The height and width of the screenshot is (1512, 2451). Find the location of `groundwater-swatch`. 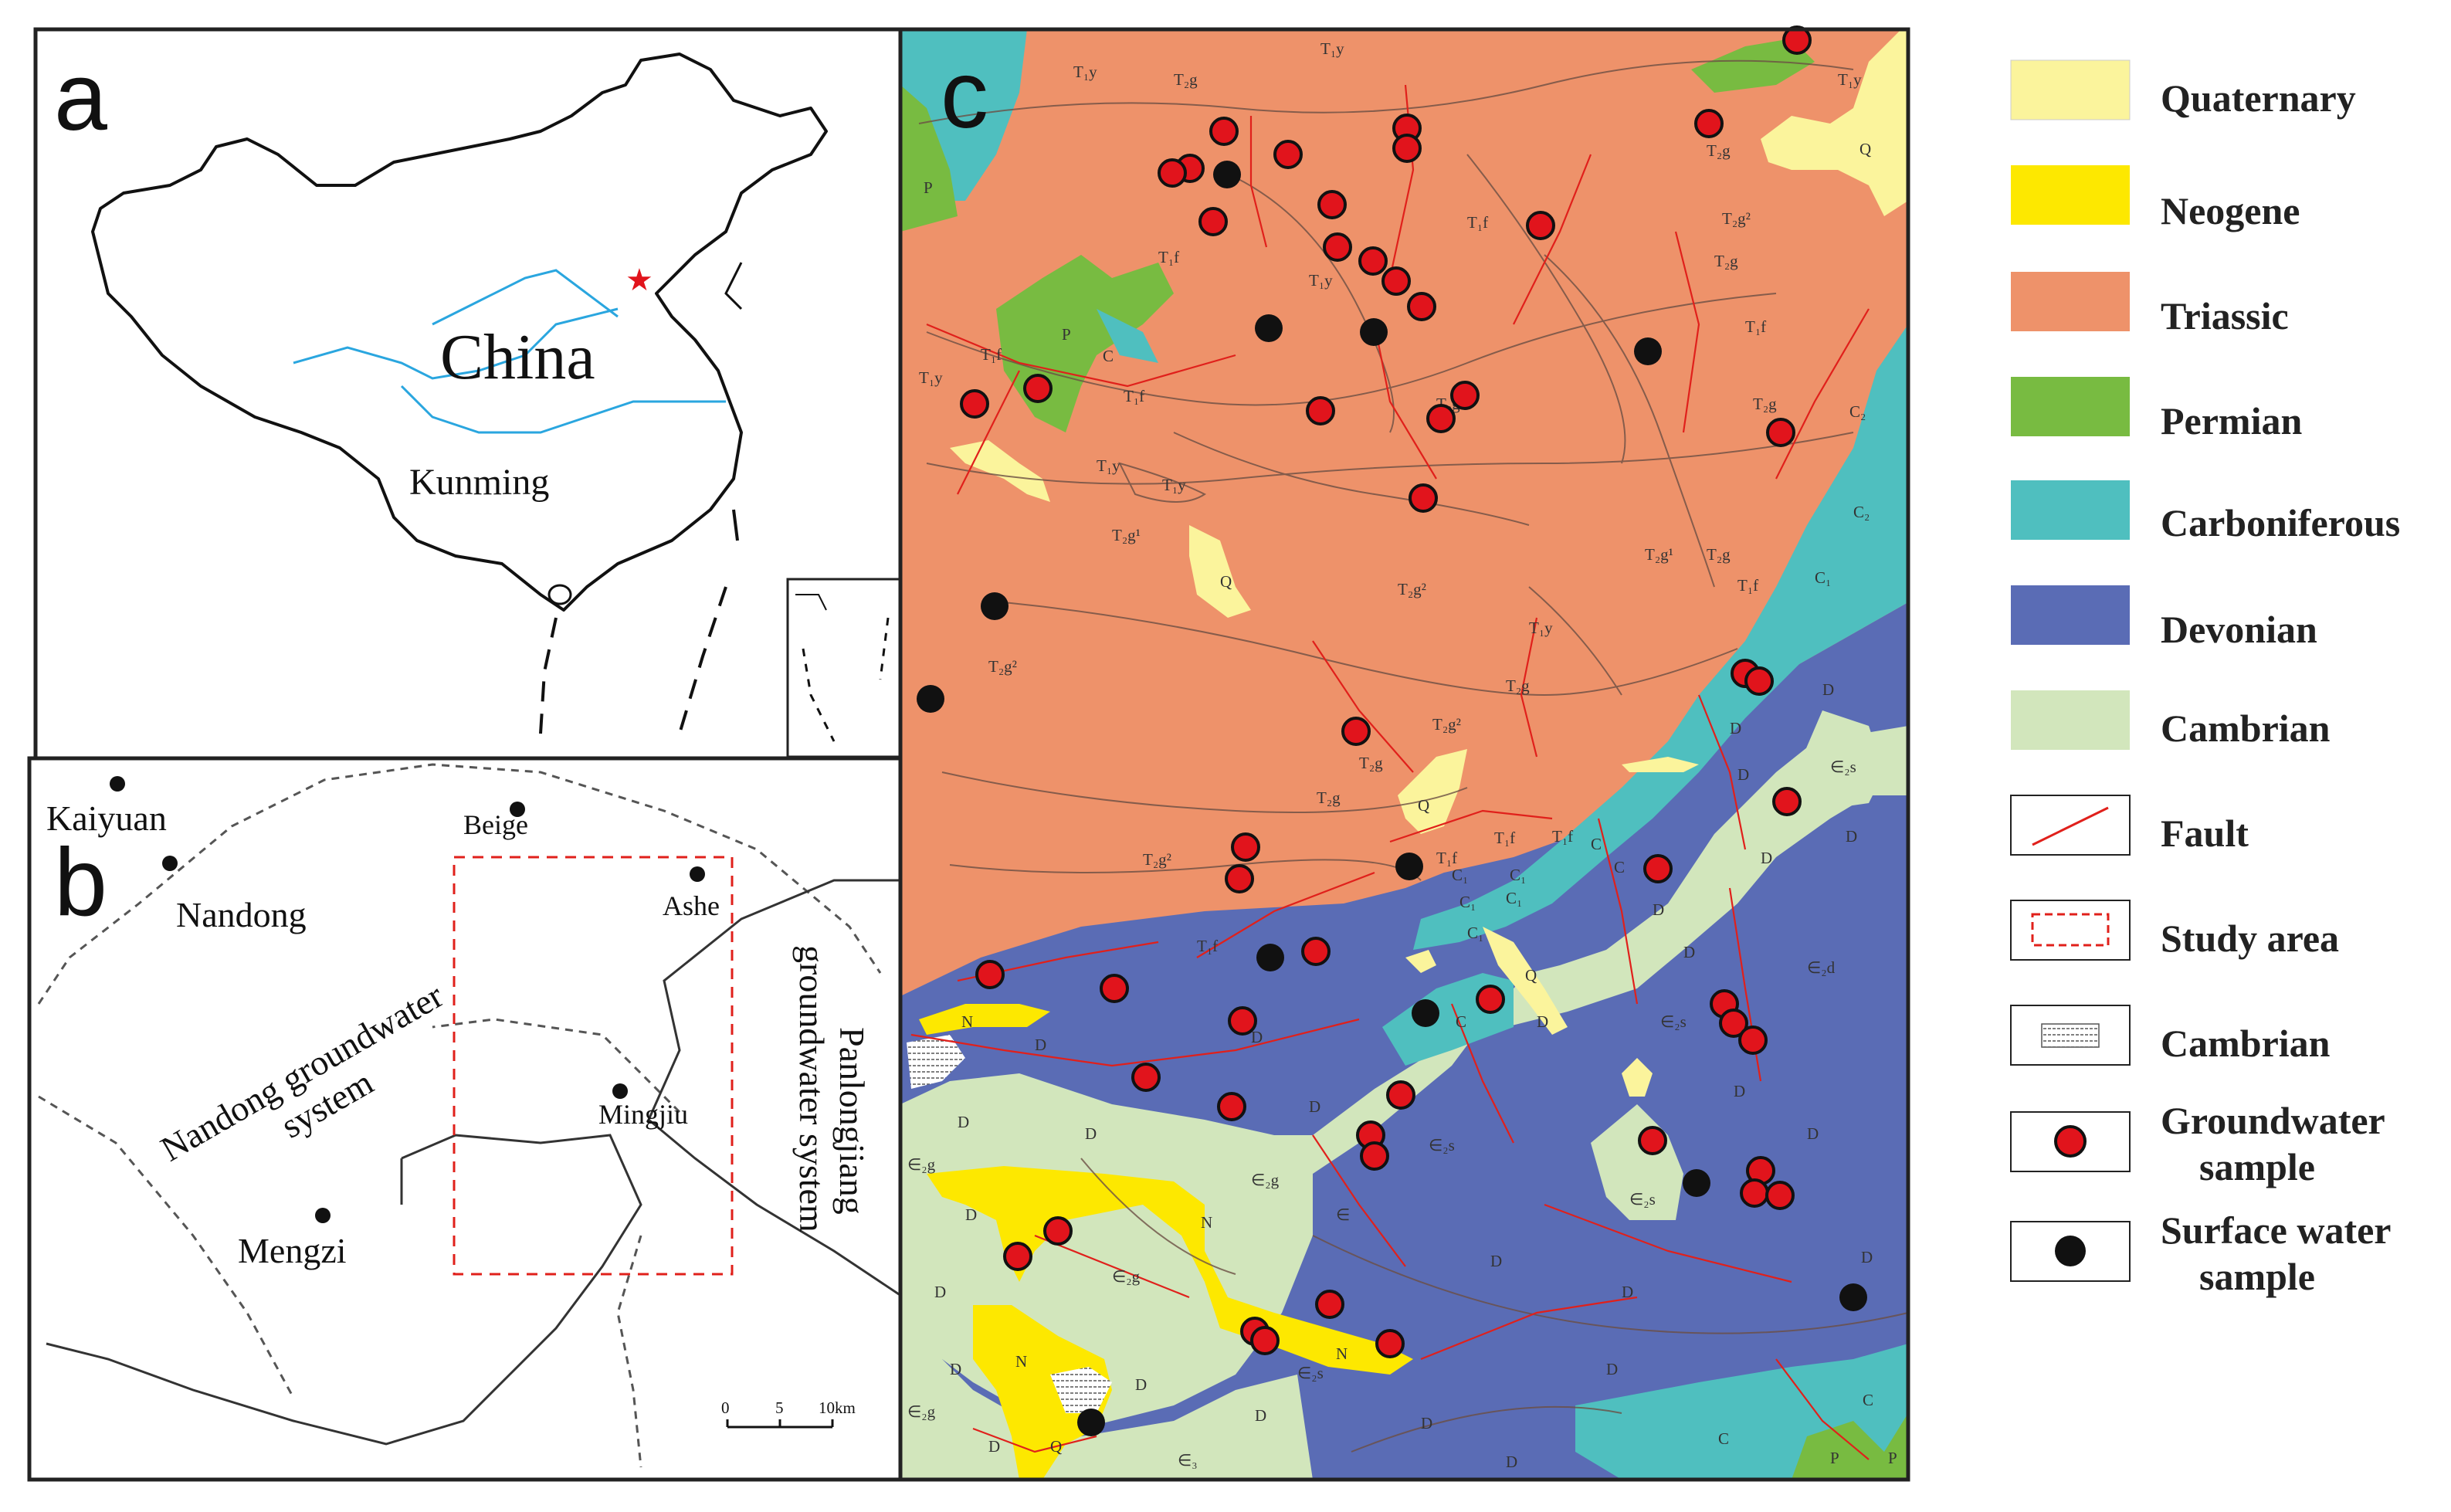

groundwater-swatch is located at coordinates (2070, 1141).